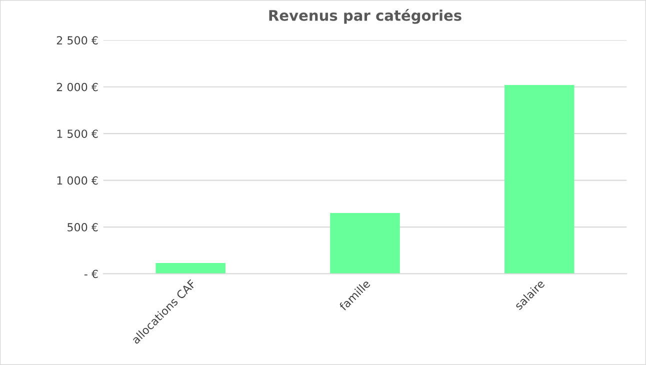 Image resolution: width=646 pixels, height=365 pixels. I want to click on y-tick-label: 500 €, so click(83, 227).